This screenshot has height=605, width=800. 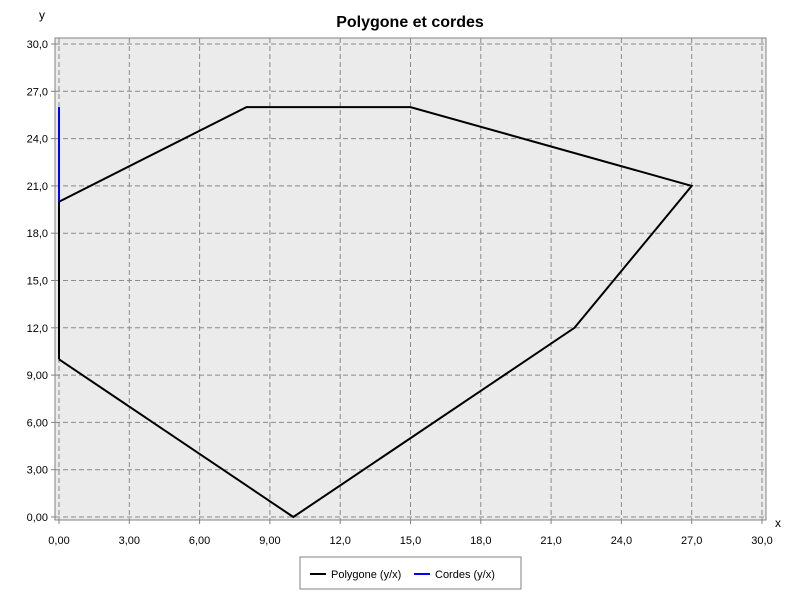 What do you see at coordinates (761, 541) in the screenshot?
I see `x-tick-label: 30,0` at bounding box center [761, 541].